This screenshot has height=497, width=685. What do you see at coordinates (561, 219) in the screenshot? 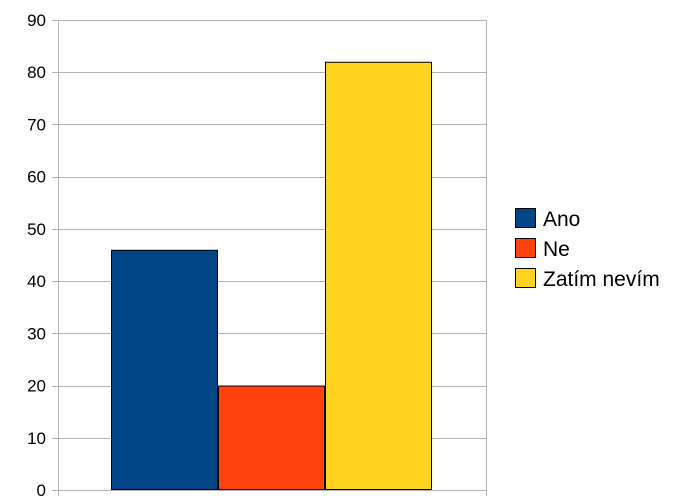
I see `legend-label: Ano` at bounding box center [561, 219].